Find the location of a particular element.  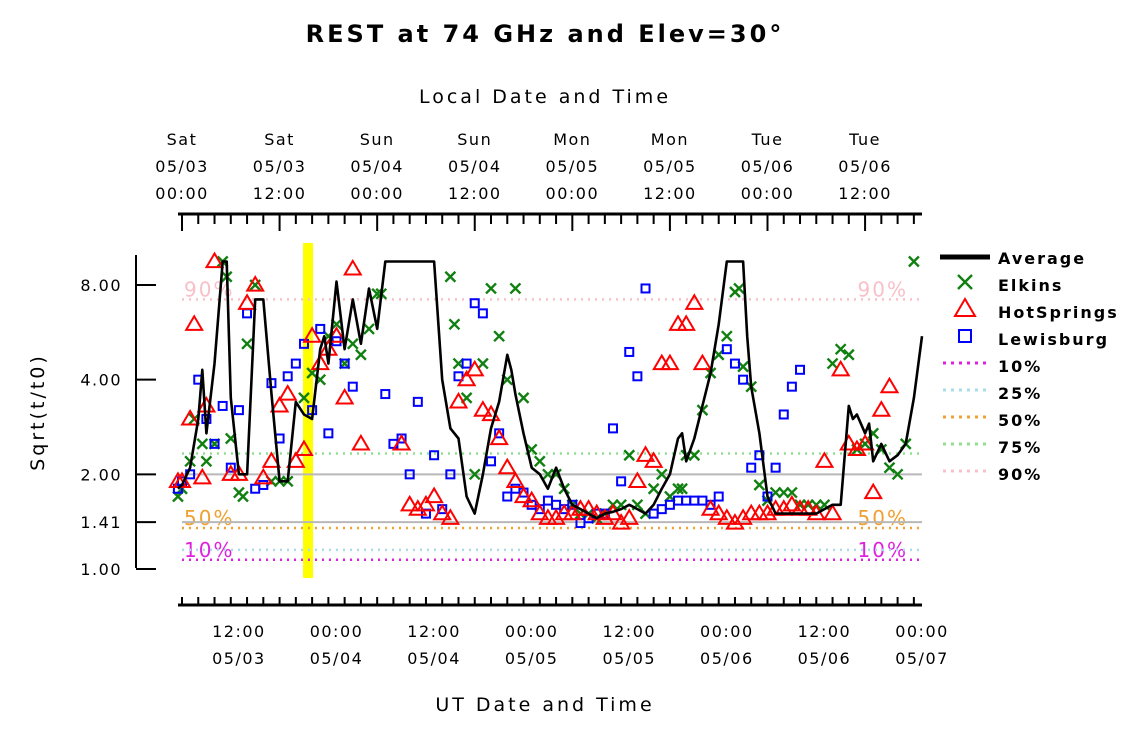

legend-label: Elkins is located at coordinates (1030, 285).